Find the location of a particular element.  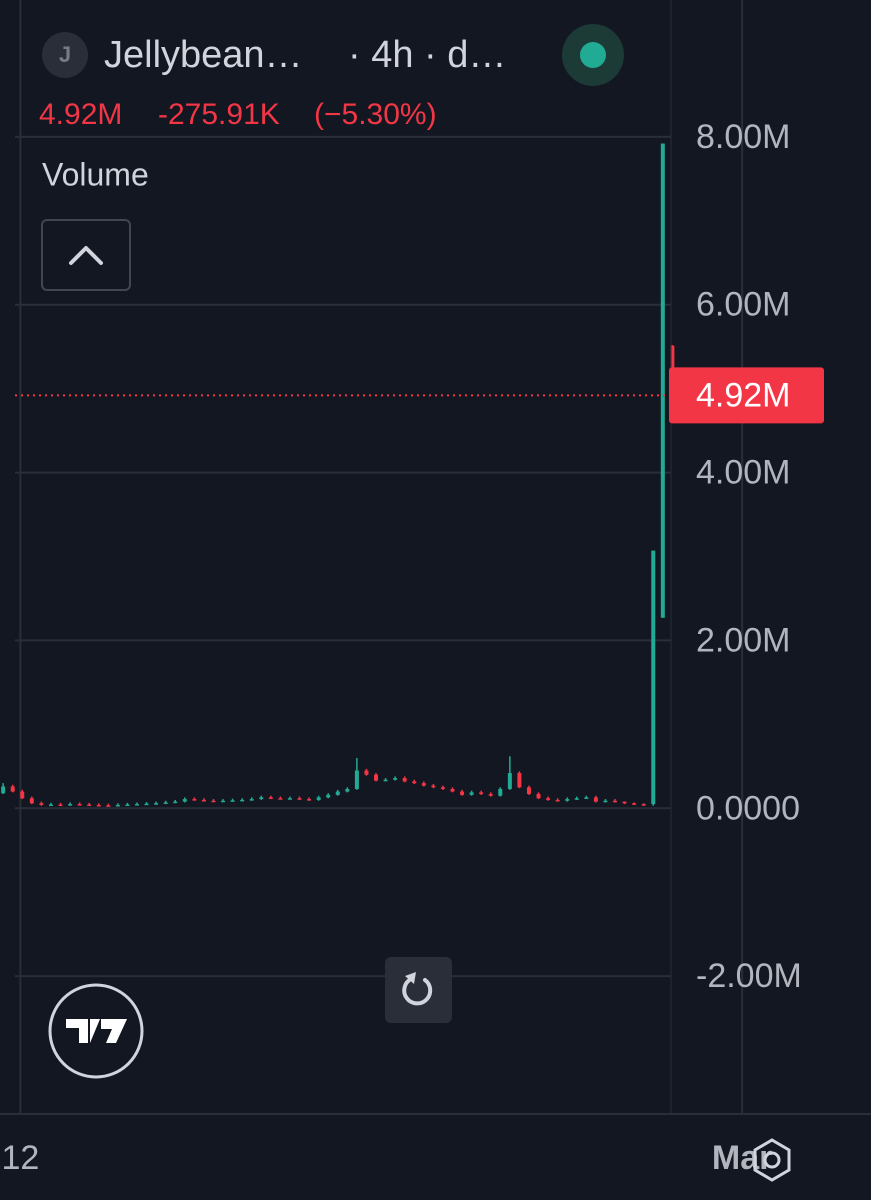

price-badge-box is located at coordinates (746, 395).